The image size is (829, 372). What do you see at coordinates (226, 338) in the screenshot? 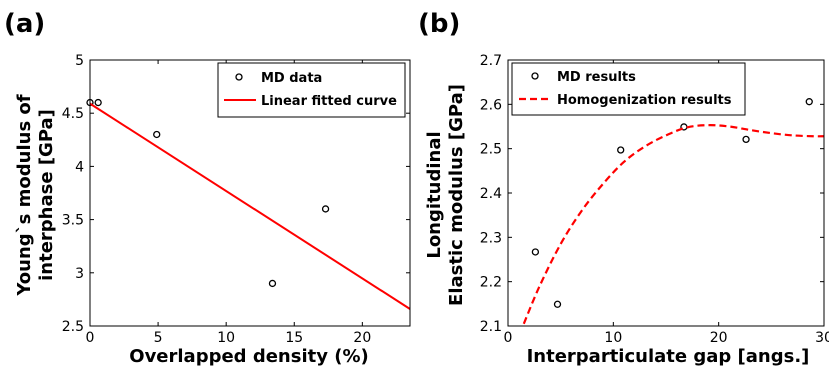
I see `panel-a-xtick-label: 10` at bounding box center [226, 338].